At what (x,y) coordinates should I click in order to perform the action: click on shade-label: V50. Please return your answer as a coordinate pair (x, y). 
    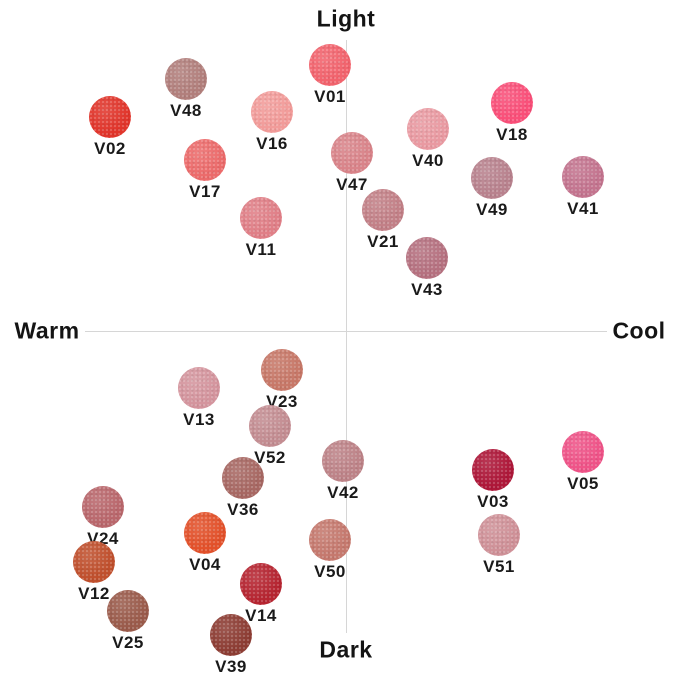
    Looking at the image, I should click on (330, 571).